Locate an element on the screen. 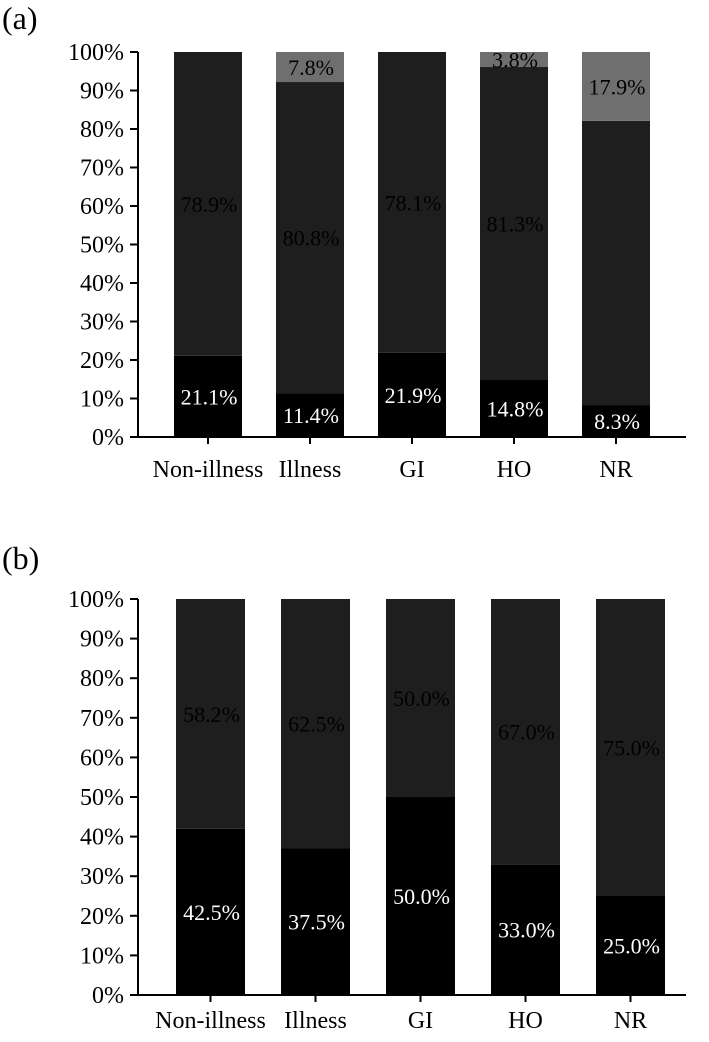  data-label: 3.8% is located at coordinates (515, 60).